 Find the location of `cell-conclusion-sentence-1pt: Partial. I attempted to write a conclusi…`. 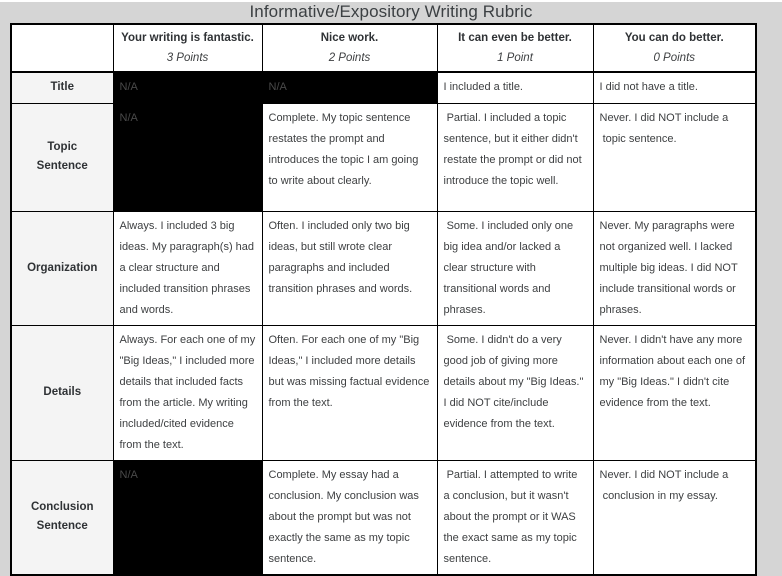

cell-conclusion-sentence-1pt: Partial. I attempted to write a conclusi… is located at coordinates (515, 517).